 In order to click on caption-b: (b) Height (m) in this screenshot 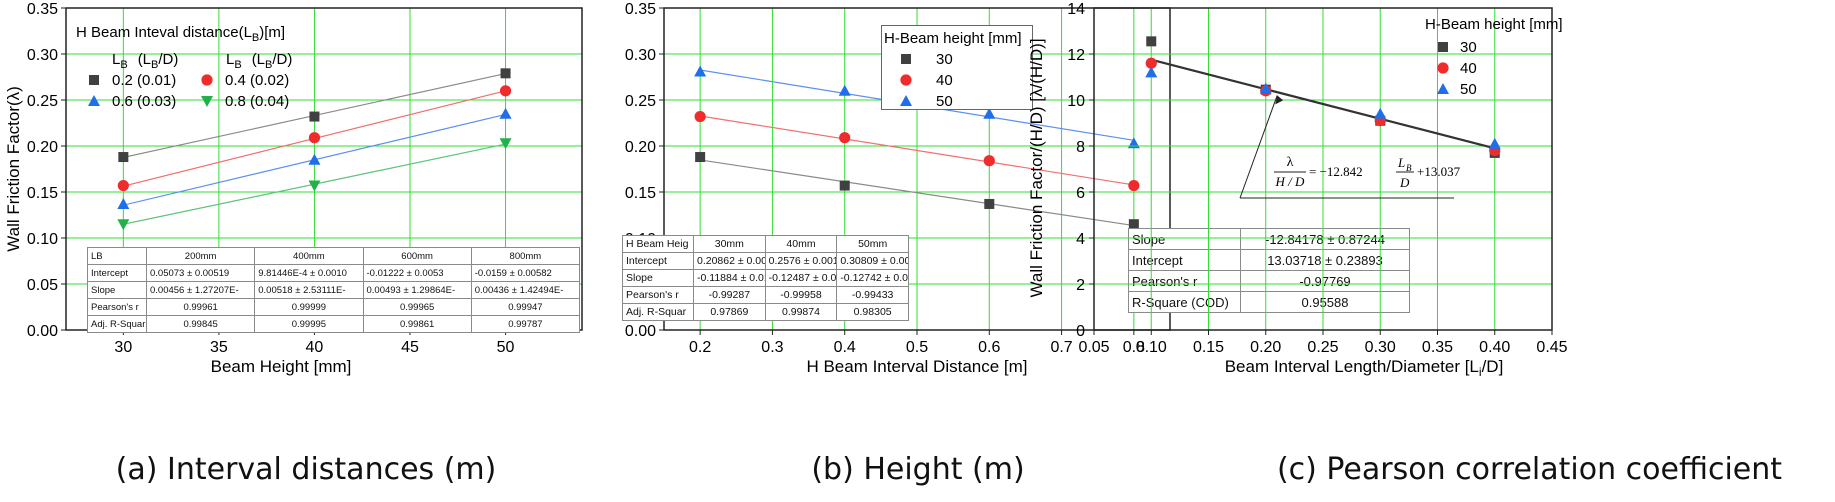, I will do `click(918, 469)`.